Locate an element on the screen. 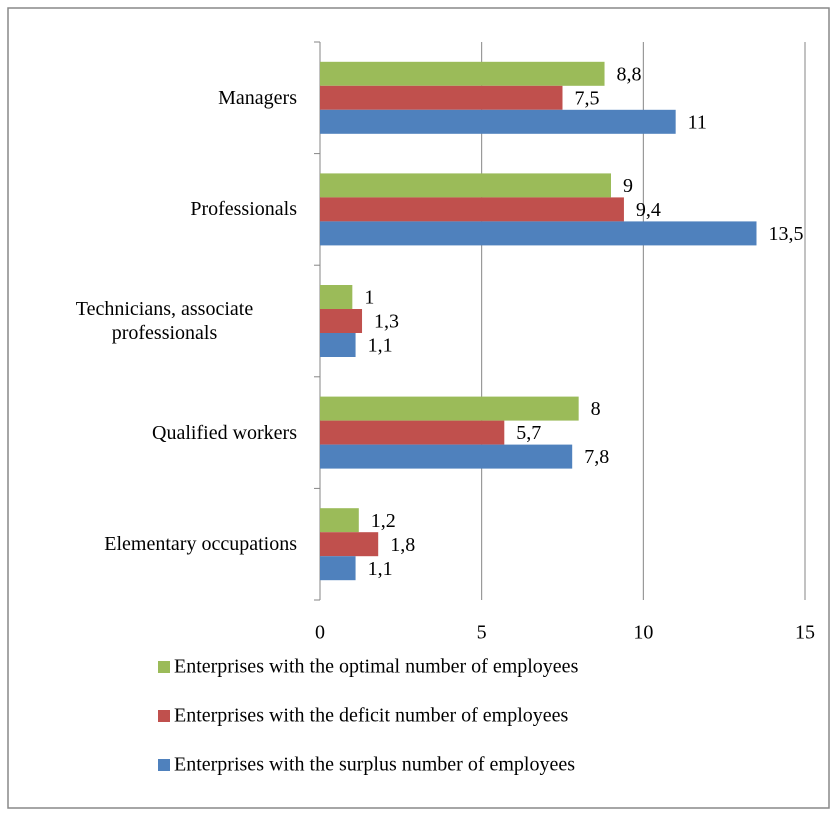 Image resolution: width=837 pixels, height=816 pixels. y-tick-label: Qualified workers is located at coordinates (162, 433).